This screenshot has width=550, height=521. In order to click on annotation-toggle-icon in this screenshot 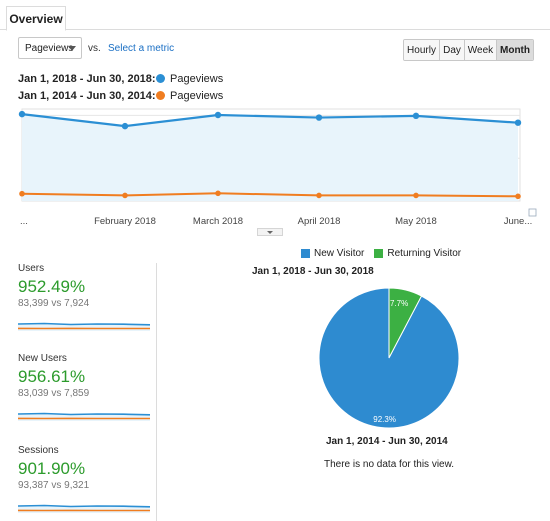, I will do `click(532, 212)`.